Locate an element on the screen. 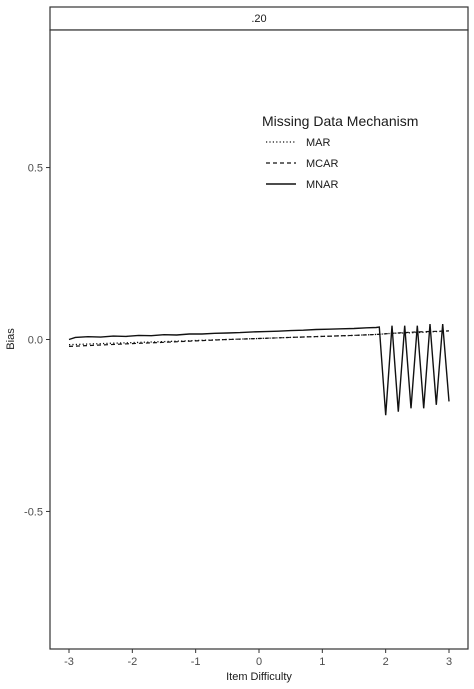  x-tick-label: -2 is located at coordinates (132, 662).